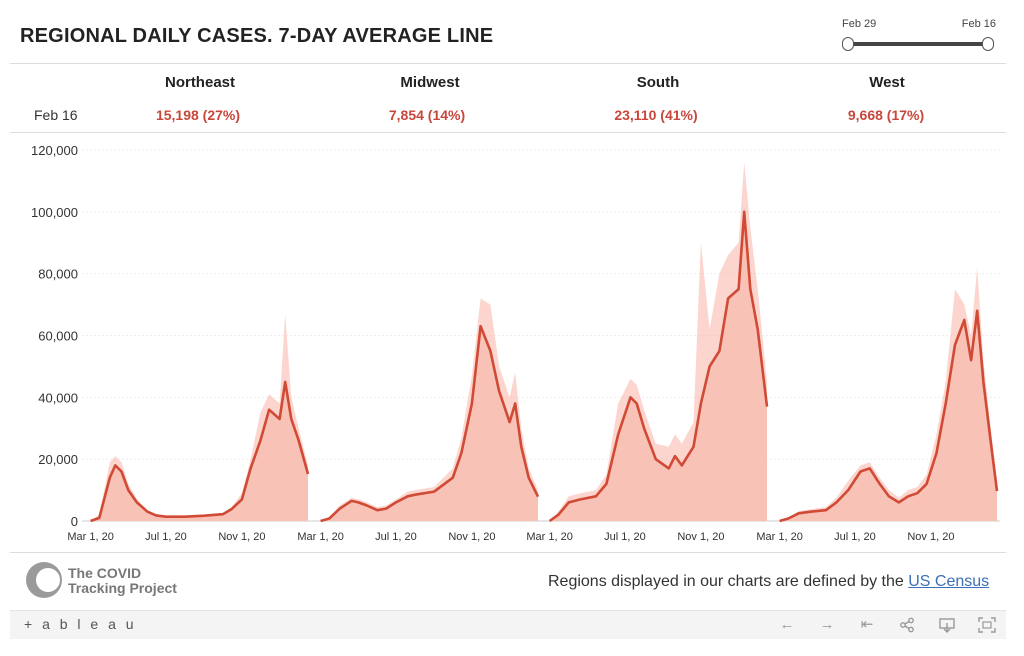 The width and height of the screenshot is (1024, 656). What do you see at coordinates (947, 625) in the screenshot?
I see `download-icon` at bounding box center [947, 625].